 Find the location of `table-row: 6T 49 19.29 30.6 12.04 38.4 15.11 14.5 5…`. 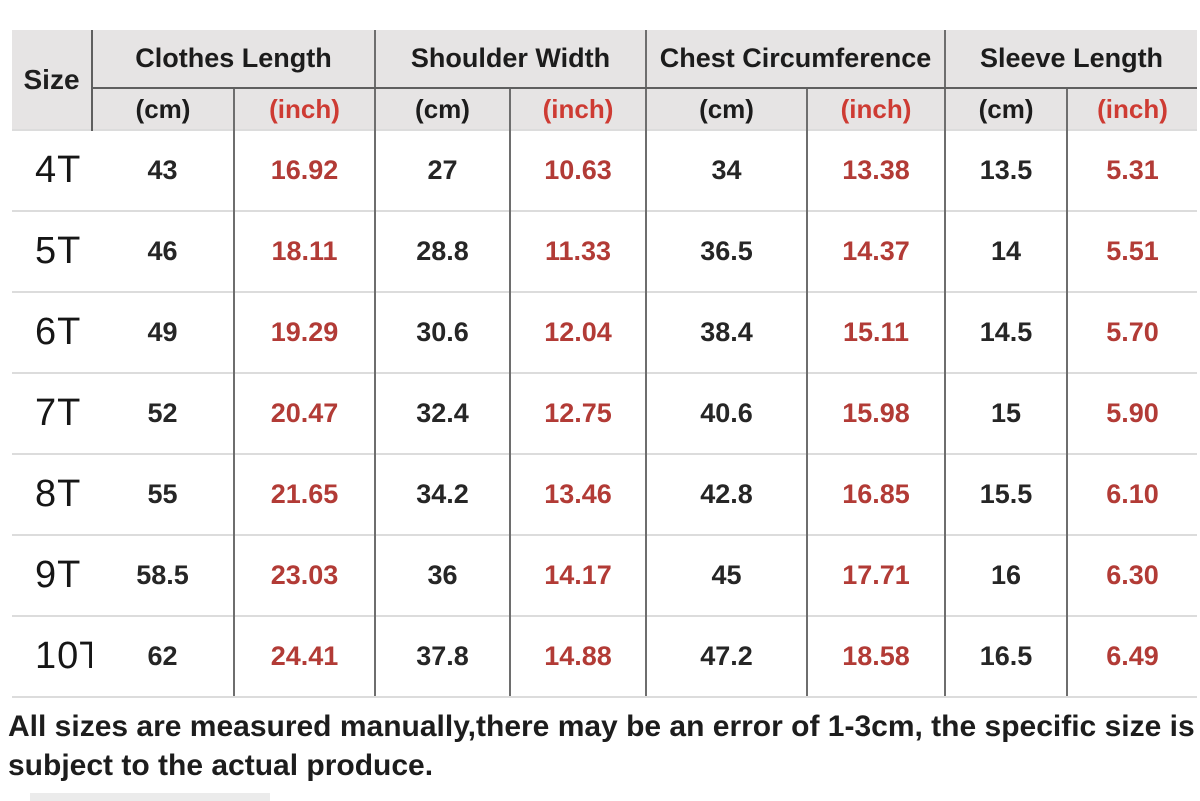

table-row: 6T 49 19.29 30.6 12.04 38.4 15.11 14.5 5… is located at coordinates (605, 332).